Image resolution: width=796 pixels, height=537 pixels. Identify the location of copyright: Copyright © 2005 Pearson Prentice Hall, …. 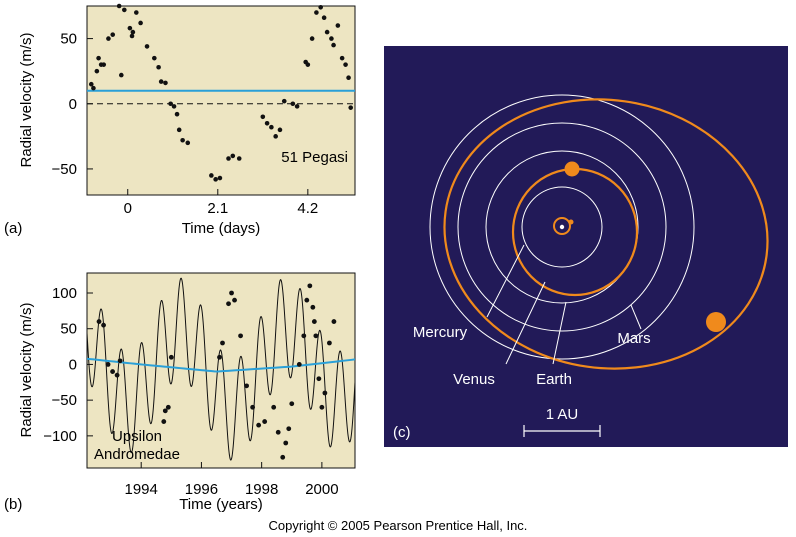
(398, 525).